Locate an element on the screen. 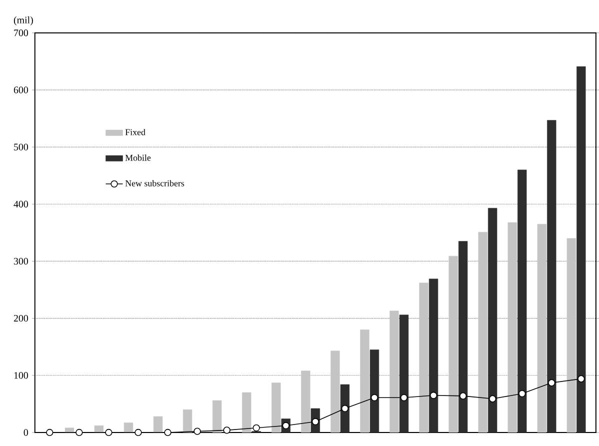  legend-label: Fixed is located at coordinates (135, 132).